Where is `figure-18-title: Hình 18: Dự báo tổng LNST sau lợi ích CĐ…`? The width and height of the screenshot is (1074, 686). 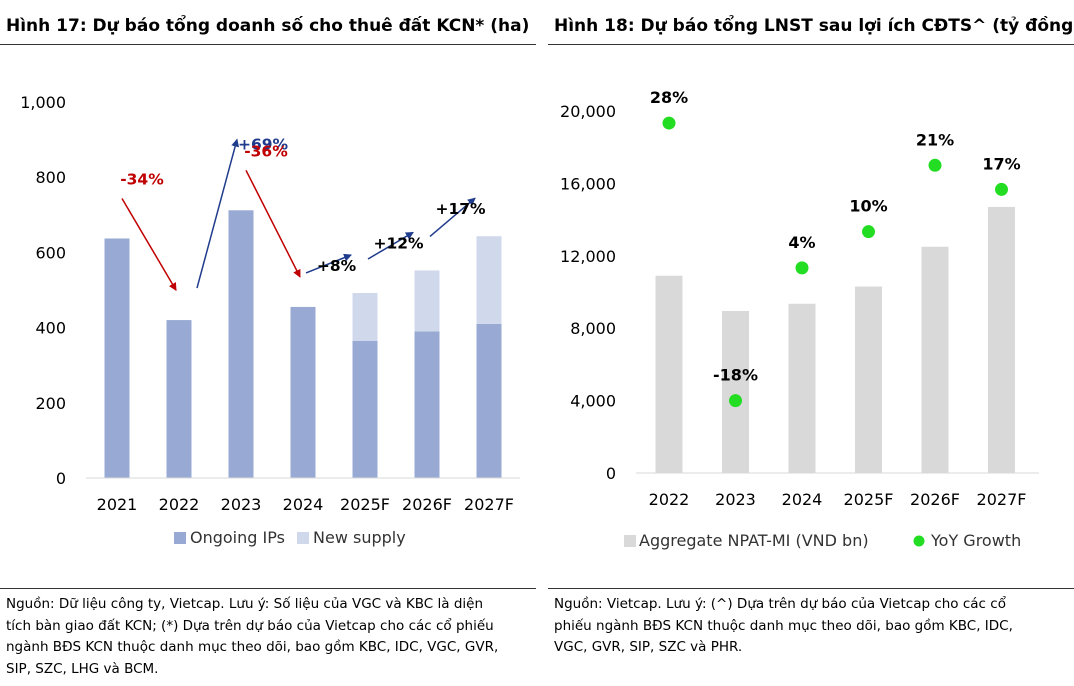 figure-18-title: Hình 18: Dự báo tổng LNST sau lợi ích CĐ… is located at coordinates (814, 26).